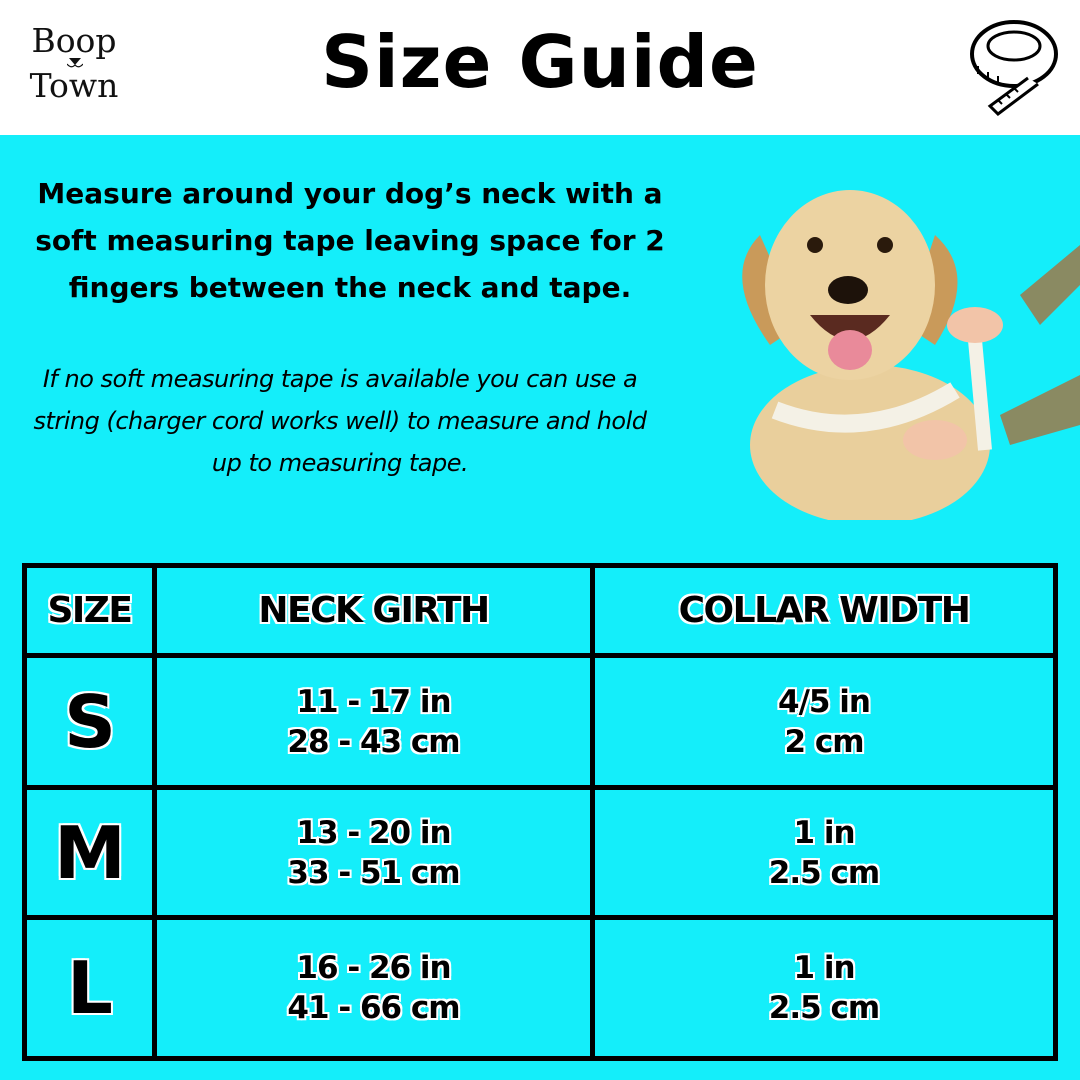 This screenshot has width=1080, height=1080. What do you see at coordinates (373, 968) in the screenshot?
I see `girth-in: 16 - 26 in` at bounding box center [373, 968].